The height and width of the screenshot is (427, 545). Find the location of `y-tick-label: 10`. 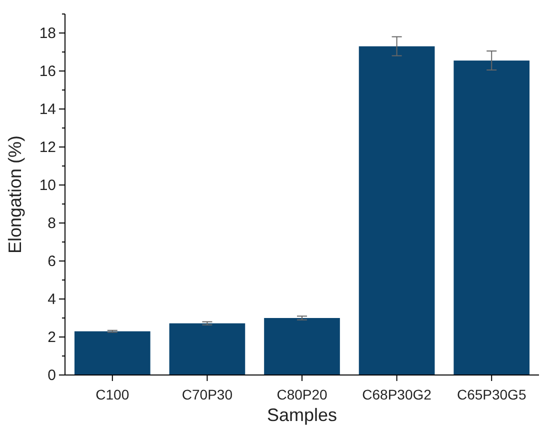

y-tick-label: 10 is located at coordinates (47, 185).